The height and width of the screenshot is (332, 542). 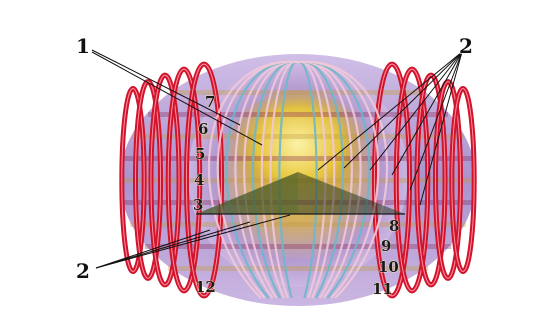 What do you see at coordinates (199, 180) in the screenshot?
I see `ring-number: 4` at bounding box center [199, 180].